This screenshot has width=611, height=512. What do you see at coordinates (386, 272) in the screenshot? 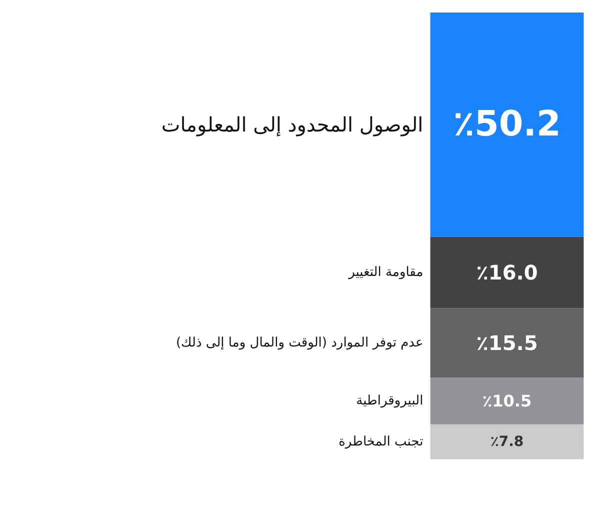
I see `series-label: مقاومة التغيير` at bounding box center [386, 272].